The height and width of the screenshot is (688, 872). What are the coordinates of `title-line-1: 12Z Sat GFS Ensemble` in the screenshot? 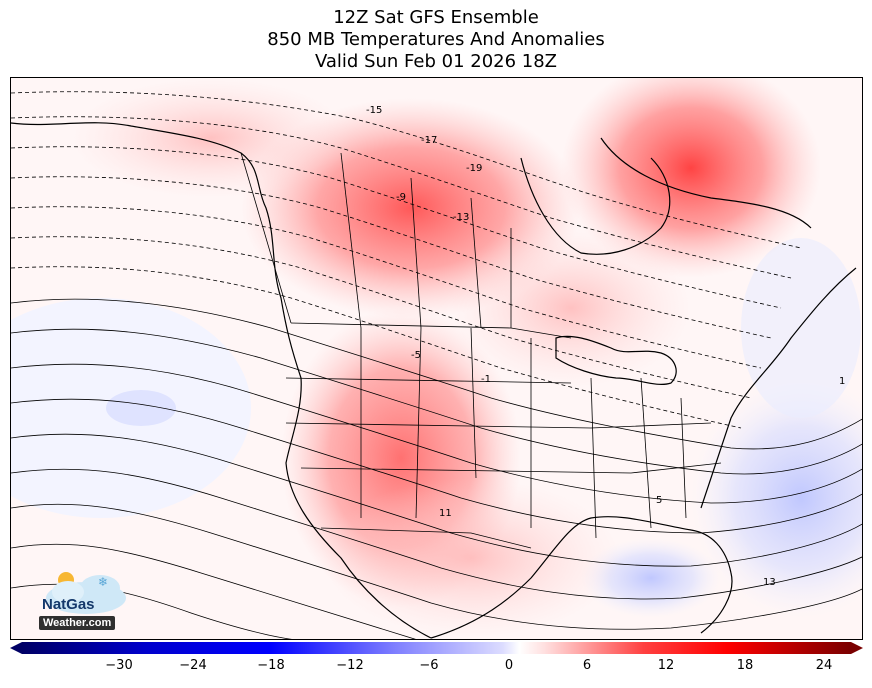 It's located at (436, 17).